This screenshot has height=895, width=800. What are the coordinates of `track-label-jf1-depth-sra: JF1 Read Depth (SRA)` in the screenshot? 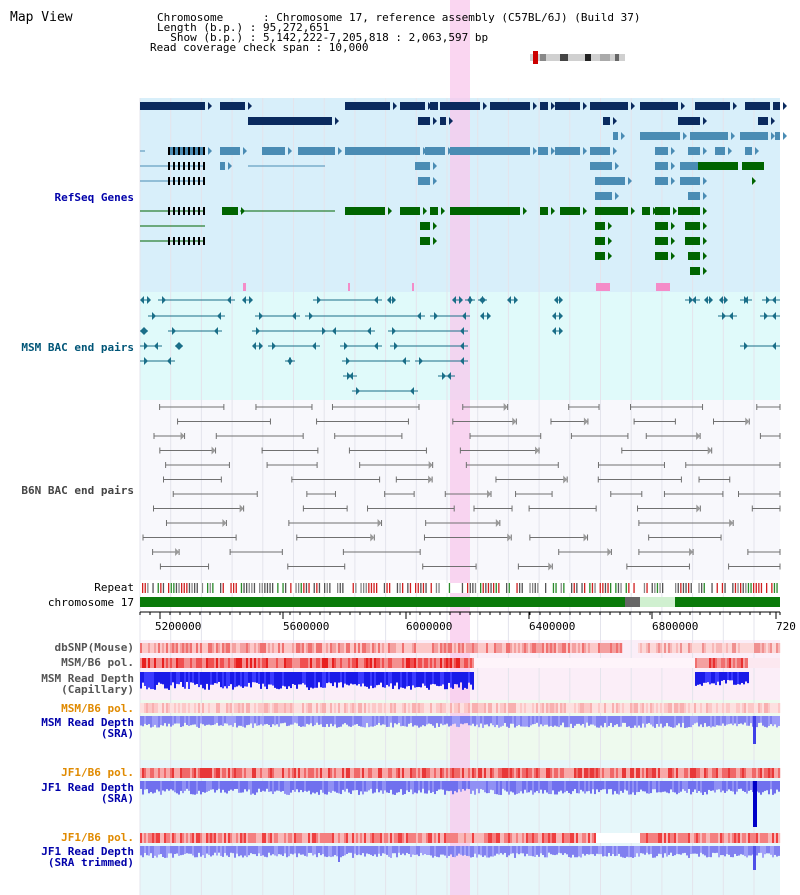 It's located at (87, 793).